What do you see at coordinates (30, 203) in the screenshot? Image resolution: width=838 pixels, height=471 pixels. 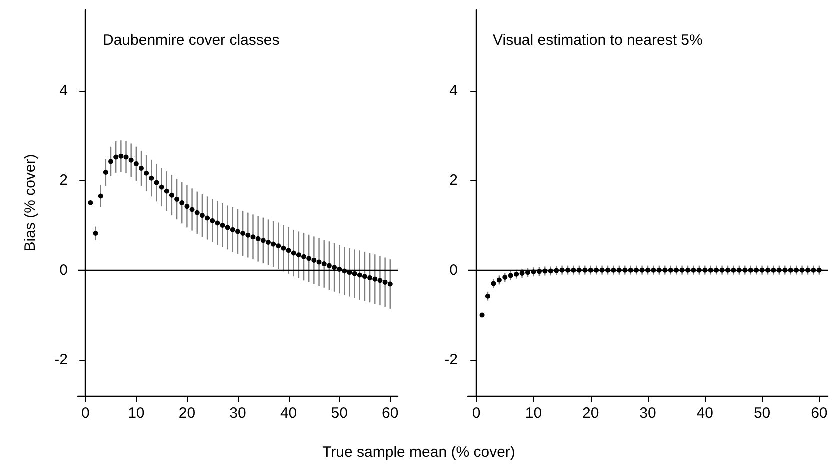 I see `y-axis-title: Bias (% cover)` at bounding box center [30, 203].